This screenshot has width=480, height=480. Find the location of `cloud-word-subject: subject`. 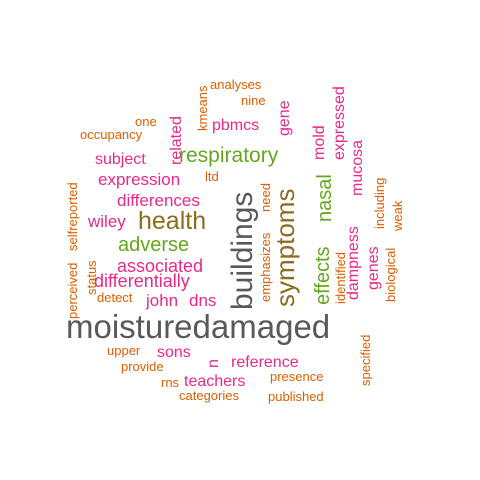

cloud-word-subject: subject is located at coordinates (120, 159).